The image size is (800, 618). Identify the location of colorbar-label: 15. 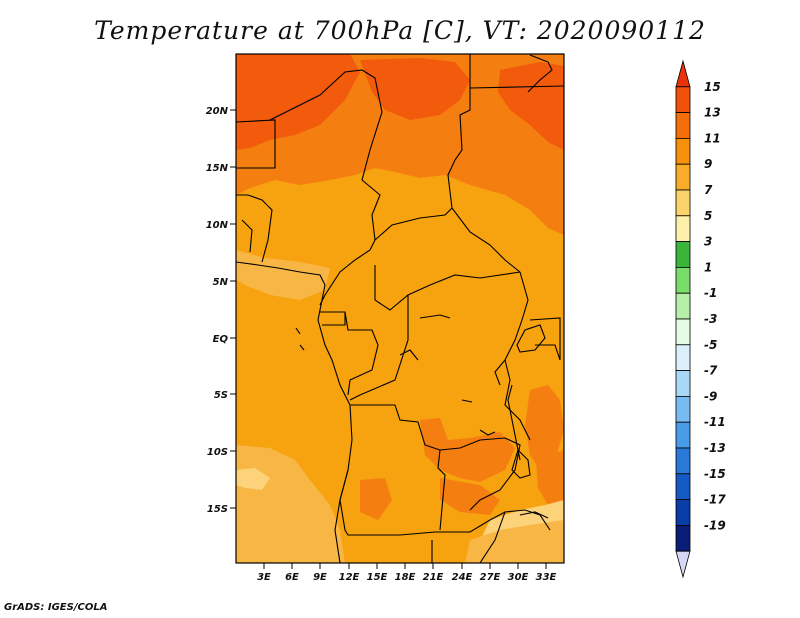
(712, 87).